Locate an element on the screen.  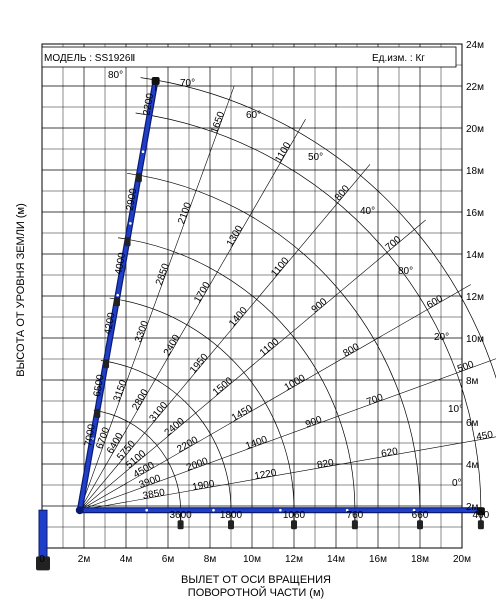
load-value: 660 is located at coordinates (420, 515).